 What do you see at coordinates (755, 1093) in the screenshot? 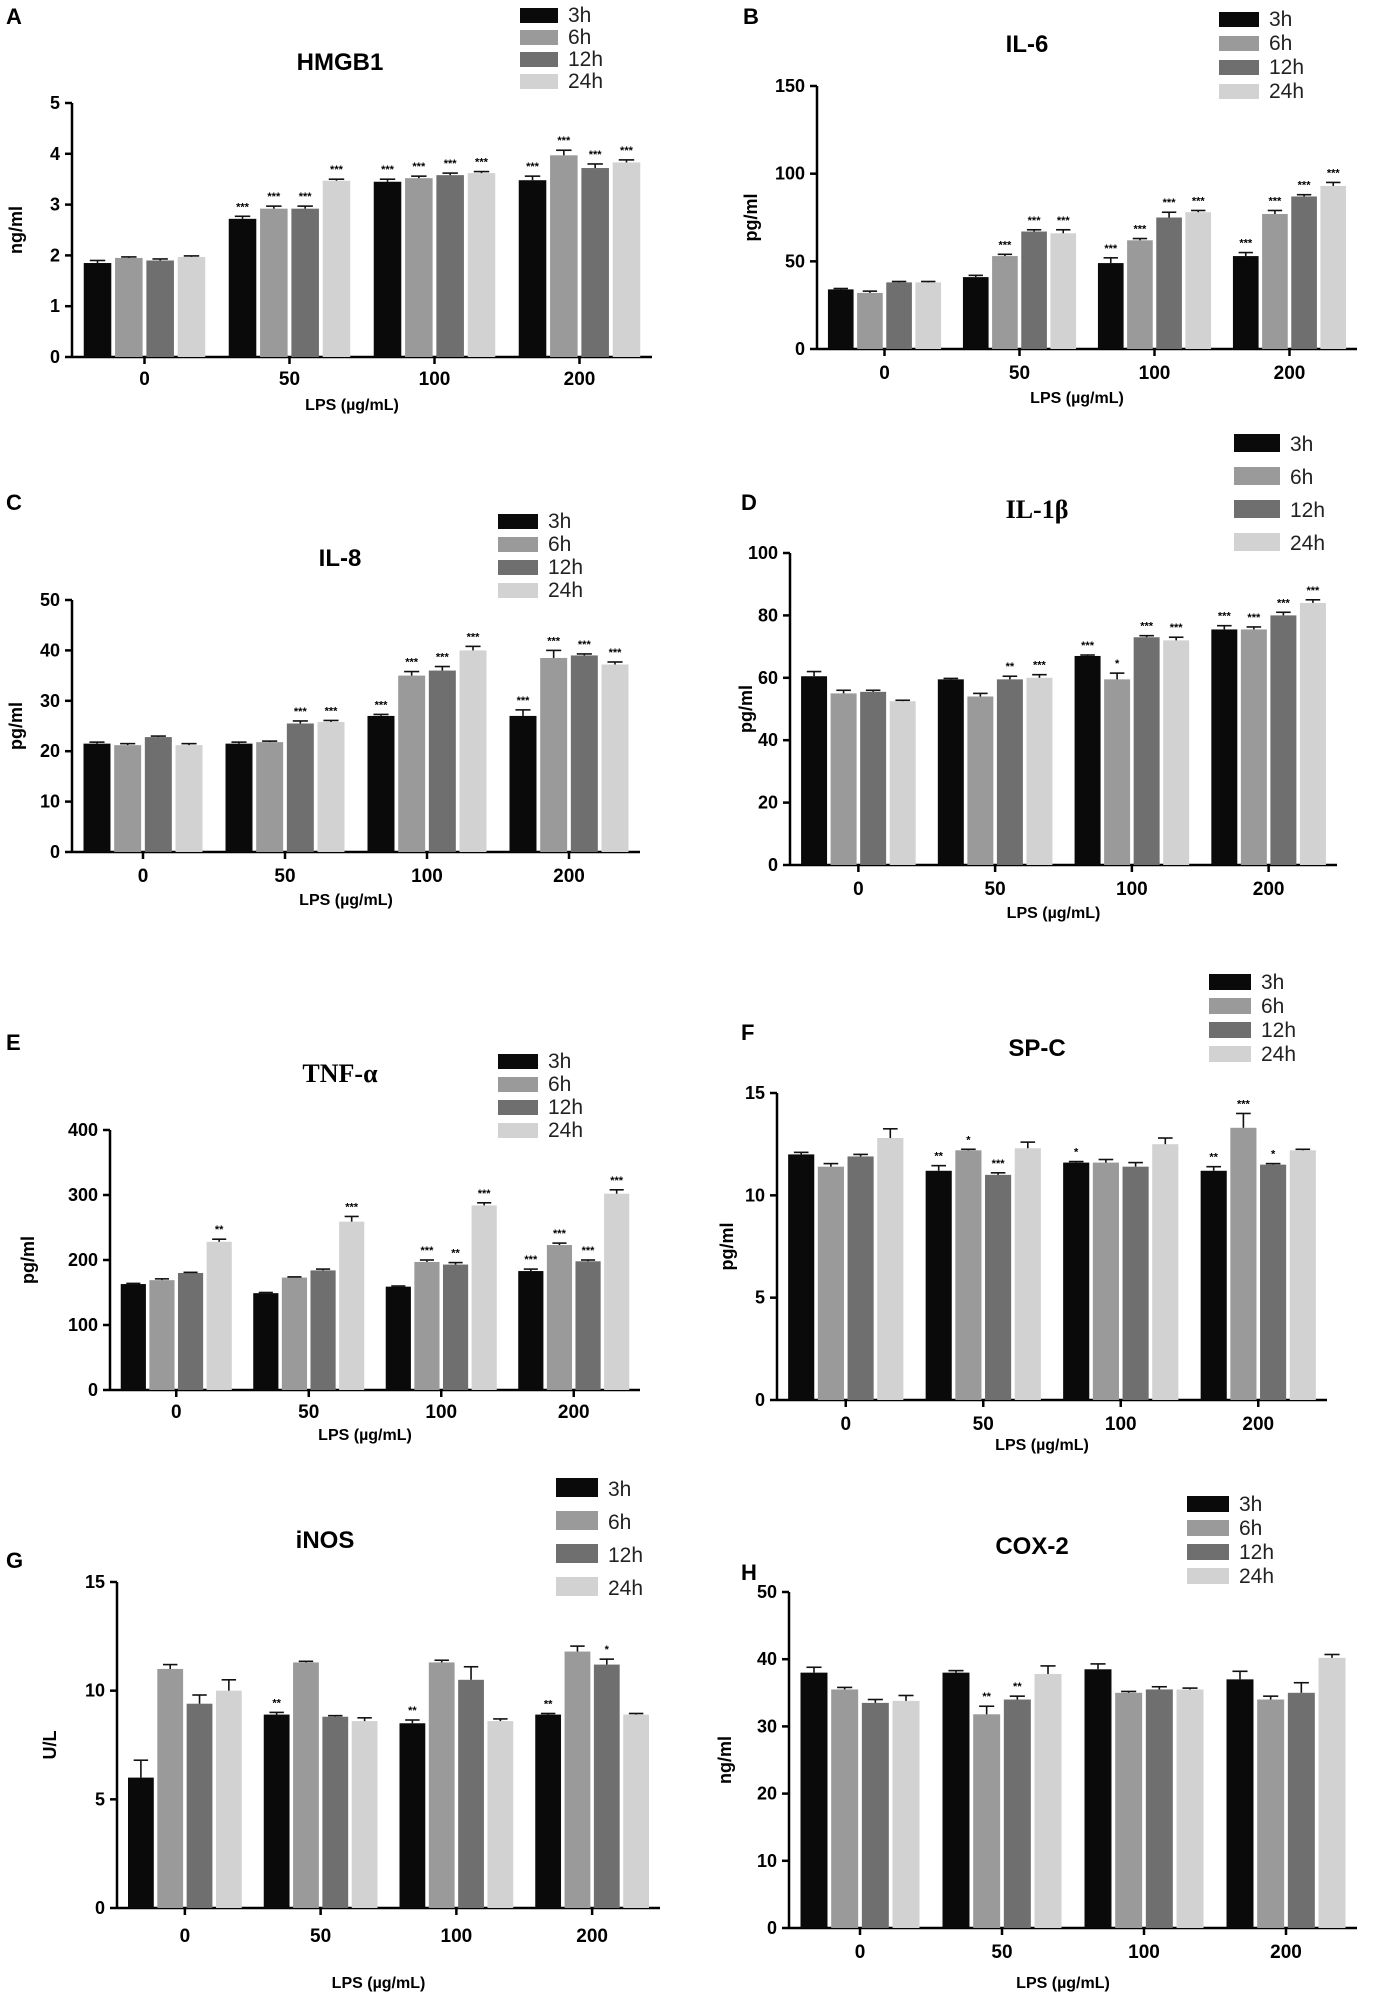
I see `y-tick-label: 15` at bounding box center [755, 1093].